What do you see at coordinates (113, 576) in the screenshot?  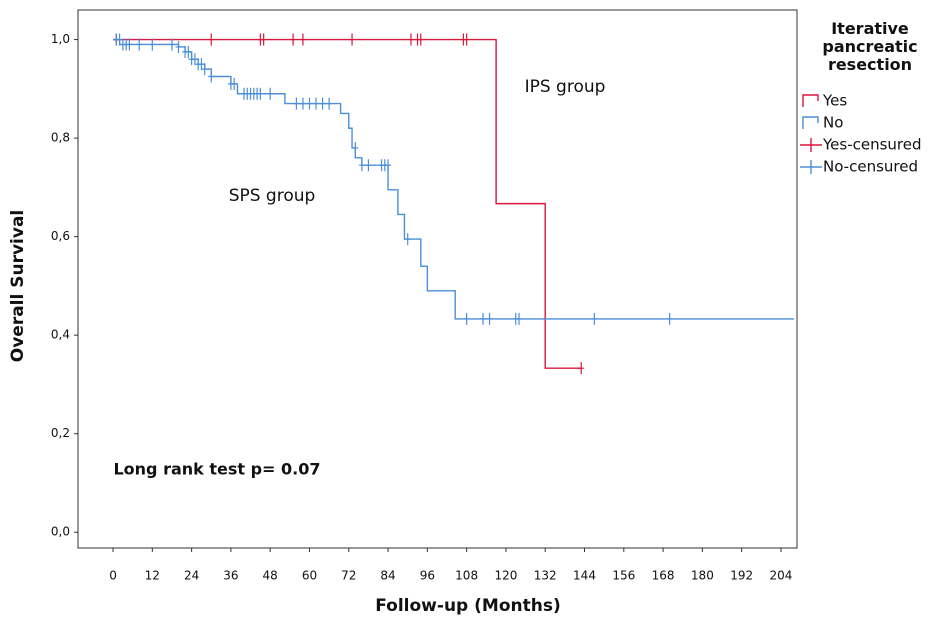 I see `x-tick-label: 0` at bounding box center [113, 576].